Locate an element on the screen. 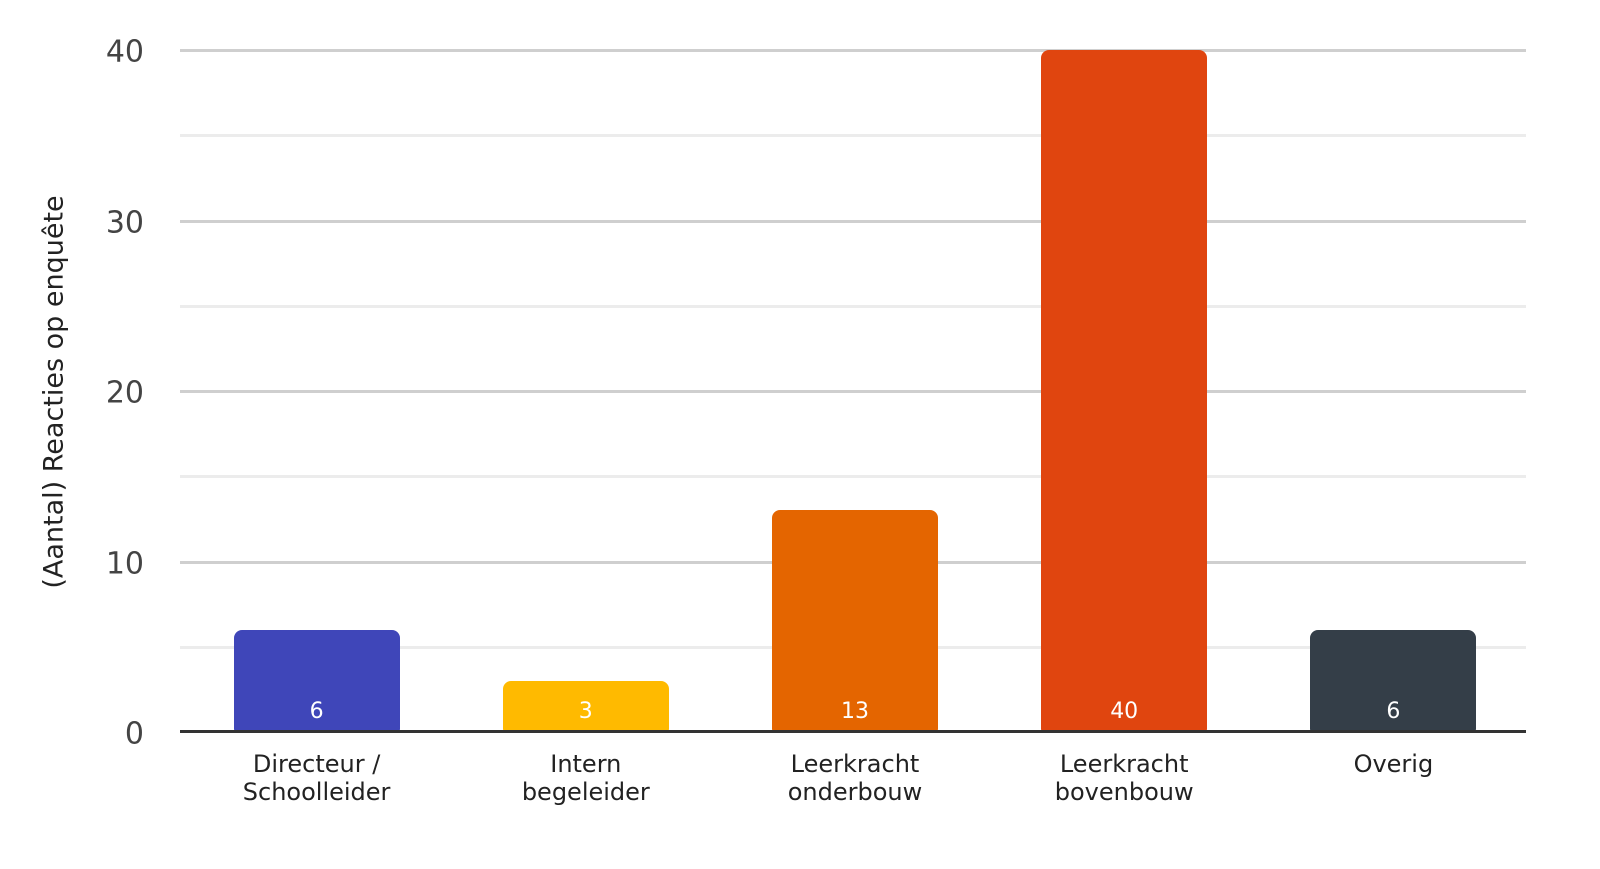 Image resolution: width=1600 pixels, height=869 pixels. bar: 13 is located at coordinates (855, 621).